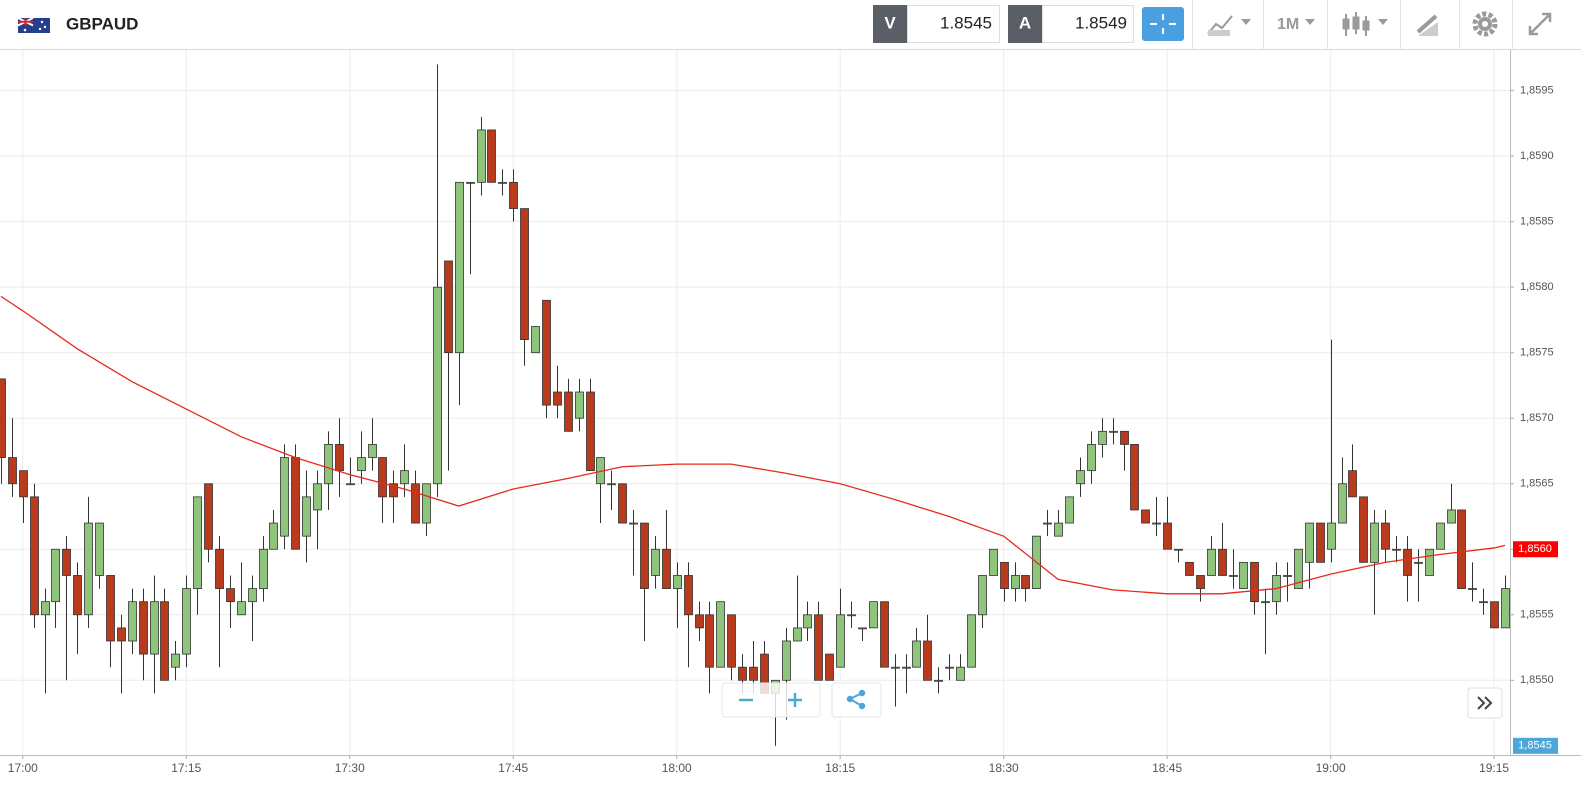 Image resolution: width=1581 pixels, height=796 pixels. Describe the element at coordinates (1535, 549) in the screenshot. I see `price-badge-label: 1,8560` at that location.